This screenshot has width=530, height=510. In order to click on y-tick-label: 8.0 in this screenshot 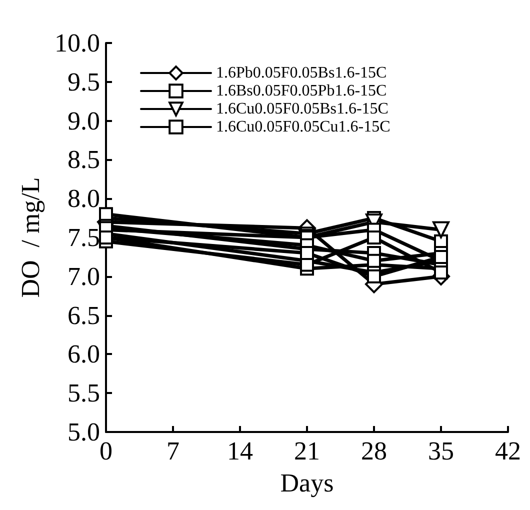, I will do `click(84, 199)`.